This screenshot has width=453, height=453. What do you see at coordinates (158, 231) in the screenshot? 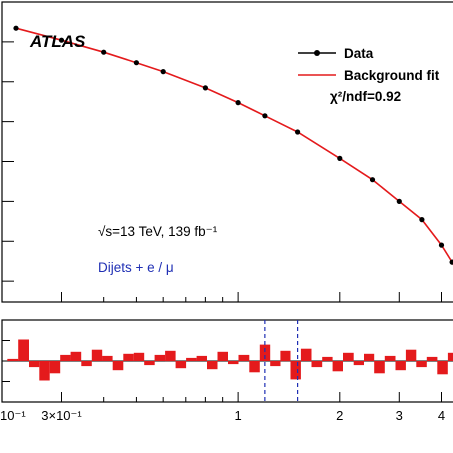
I see `energy-lumi-label: √s=13 TeV, 139 fb⁻¹` at bounding box center [158, 231].